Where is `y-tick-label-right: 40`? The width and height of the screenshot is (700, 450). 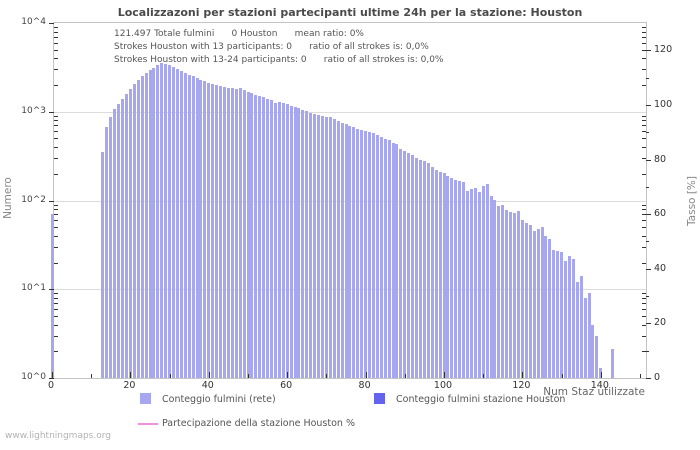 y-tick-label-right: 40 is located at coordinates (660, 268).